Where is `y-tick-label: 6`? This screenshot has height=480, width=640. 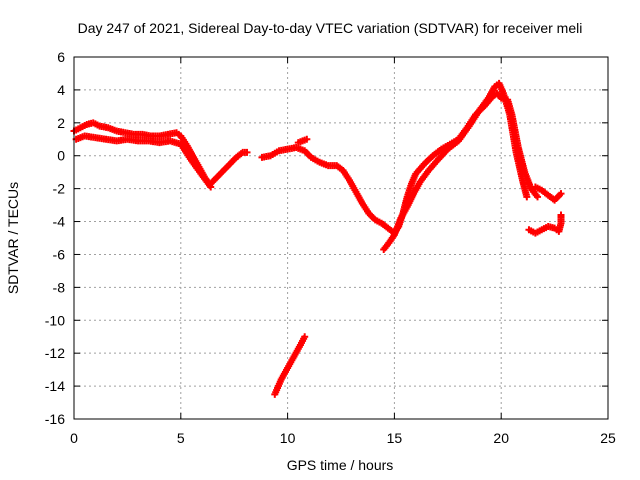 y-tick-label: 6 is located at coordinates (61, 57).